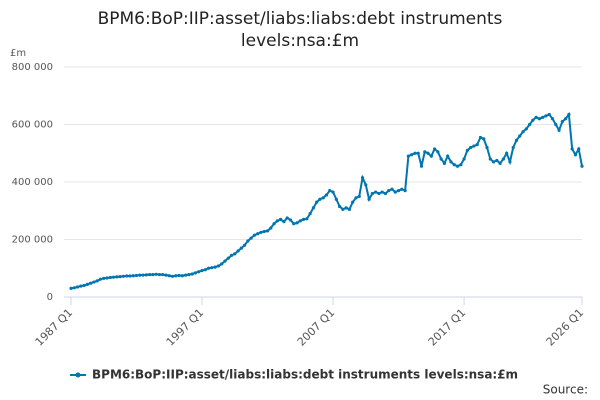 The image size is (600, 400). Describe the element at coordinates (32, 125) in the screenshot. I see `y-tick-label: 600 000` at that location.